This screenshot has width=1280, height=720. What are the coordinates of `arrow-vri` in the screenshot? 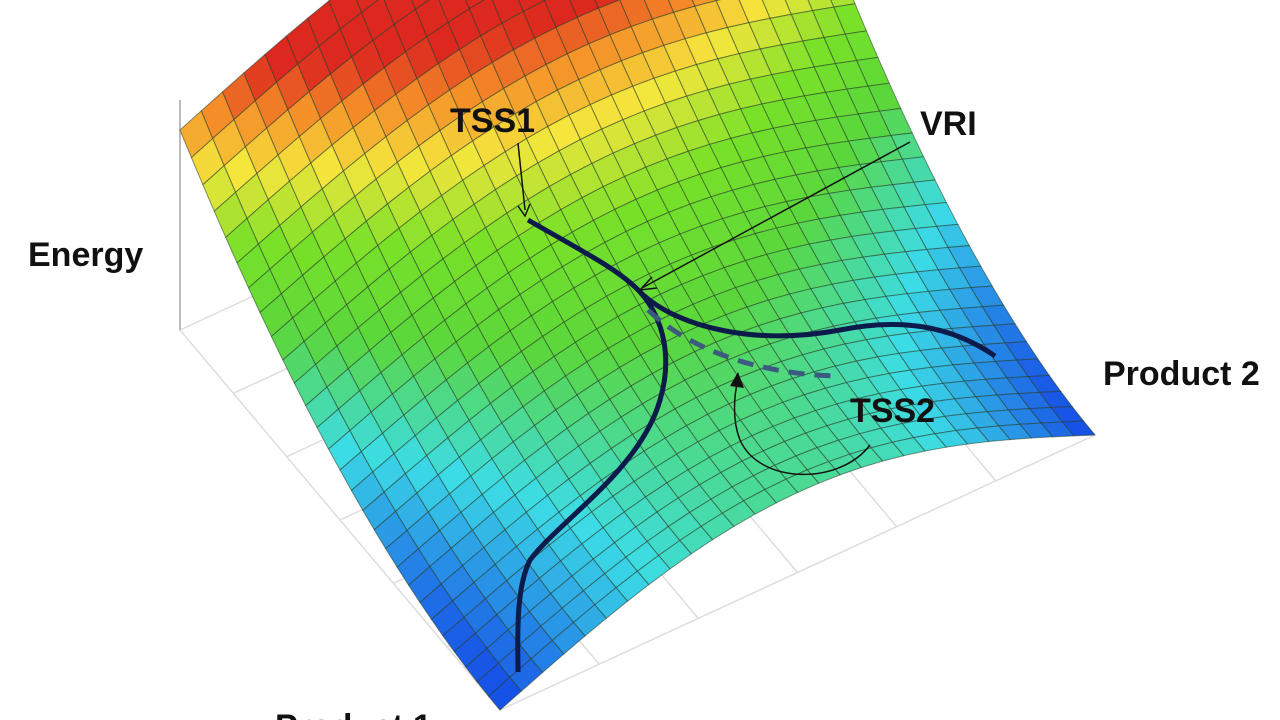 It's located at (776, 215).